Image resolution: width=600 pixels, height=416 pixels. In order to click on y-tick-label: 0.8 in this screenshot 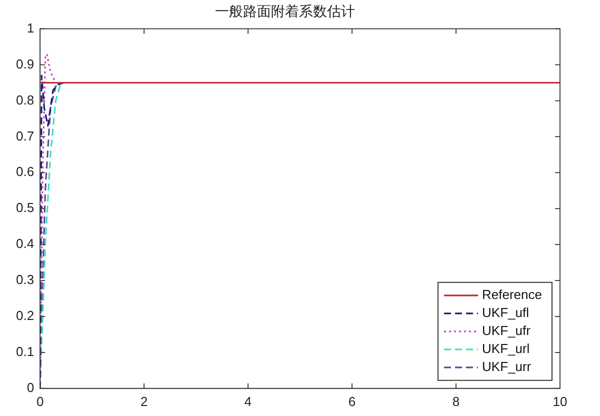, I will do `click(25, 100)`.